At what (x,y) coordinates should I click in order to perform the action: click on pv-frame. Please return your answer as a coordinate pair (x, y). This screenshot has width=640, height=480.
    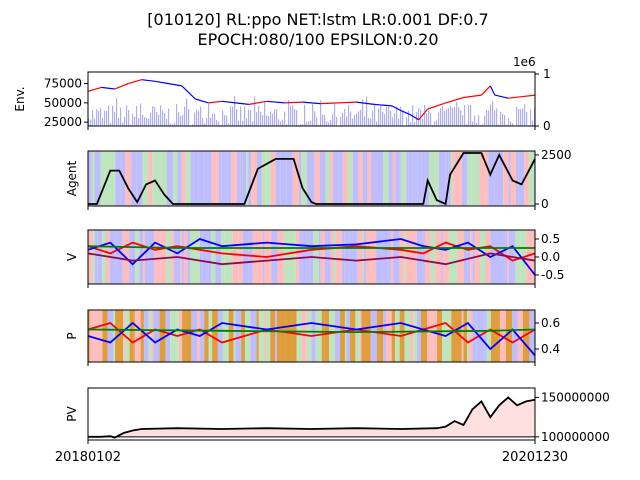
    Looking at the image, I should click on (311, 414).